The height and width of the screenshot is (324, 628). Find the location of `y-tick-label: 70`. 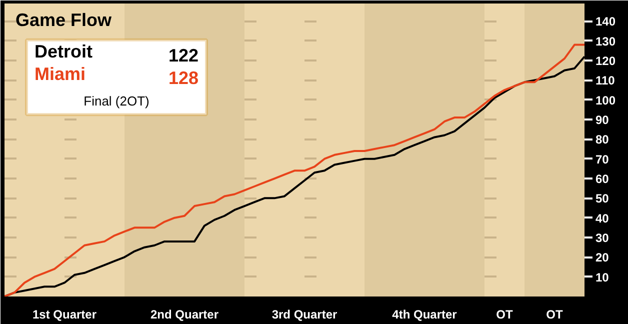

y-tick-label: 70 is located at coordinates (603, 159).